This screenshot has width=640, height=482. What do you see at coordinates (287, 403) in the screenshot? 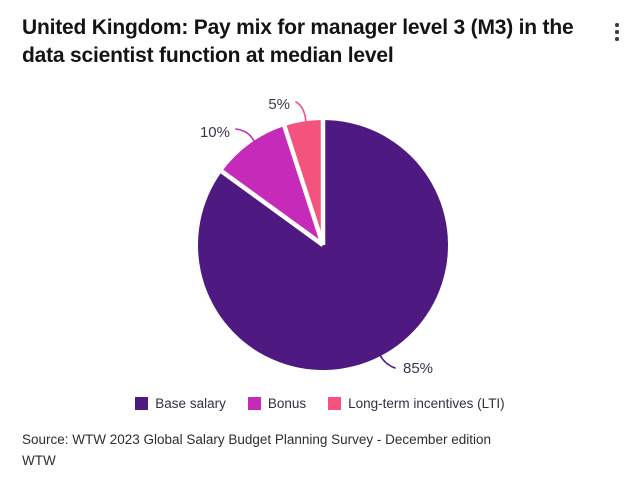
I see `legend-label: Bonus` at bounding box center [287, 403].